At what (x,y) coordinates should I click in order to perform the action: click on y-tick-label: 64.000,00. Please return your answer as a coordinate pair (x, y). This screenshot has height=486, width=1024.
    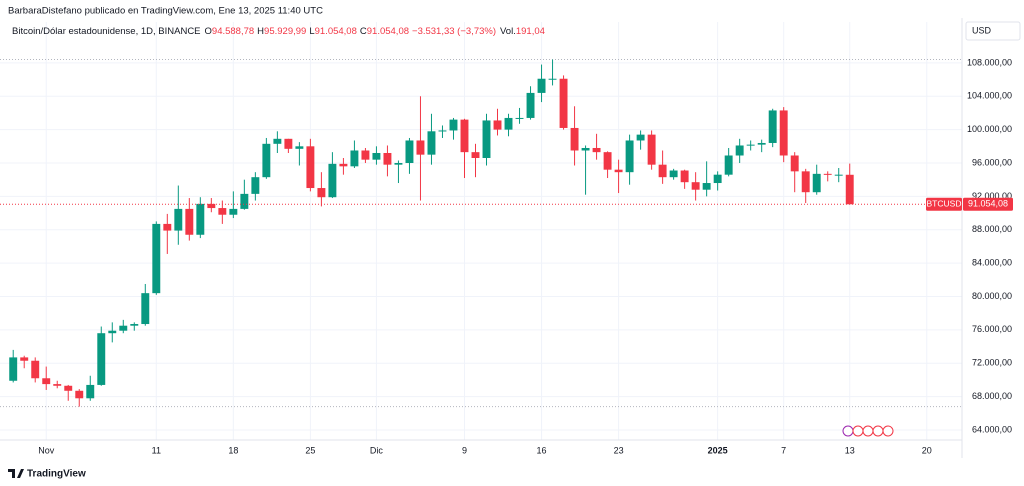
    Looking at the image, I should click on (992, 429).